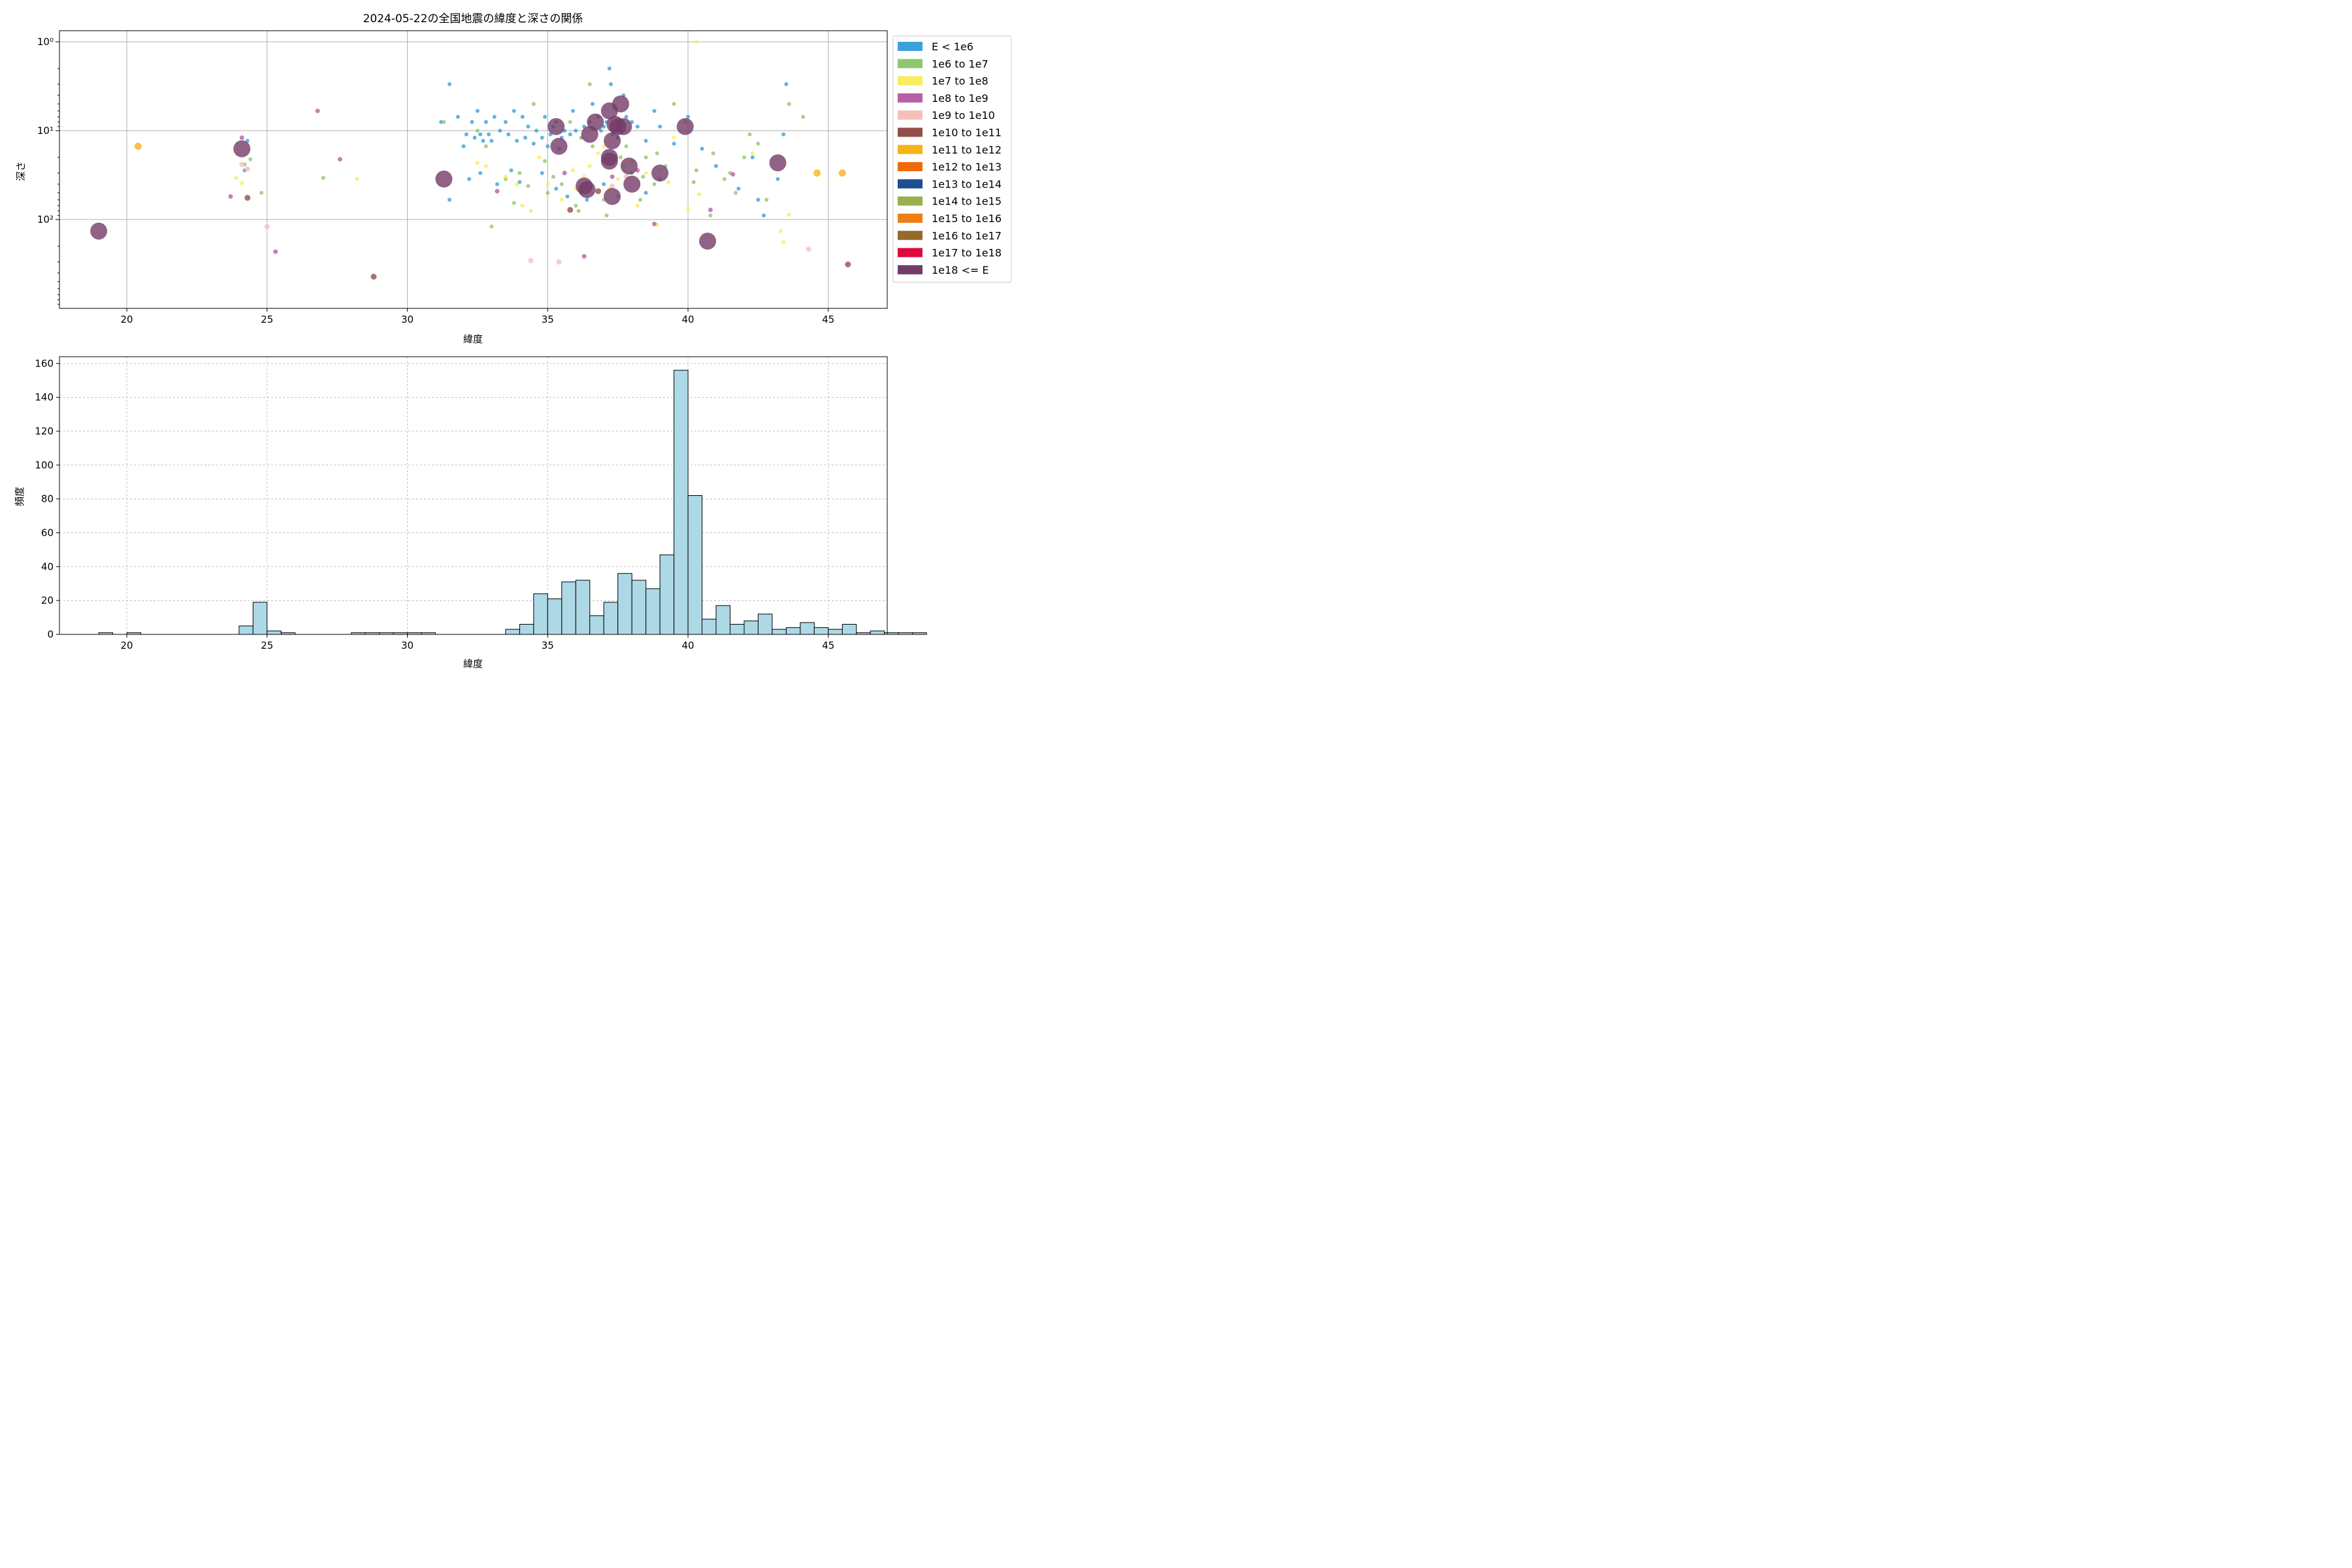 This screenshot has width=2352, height=1568. I want to click on legend-label: 1e13 to 1e14, so click(967, 184).